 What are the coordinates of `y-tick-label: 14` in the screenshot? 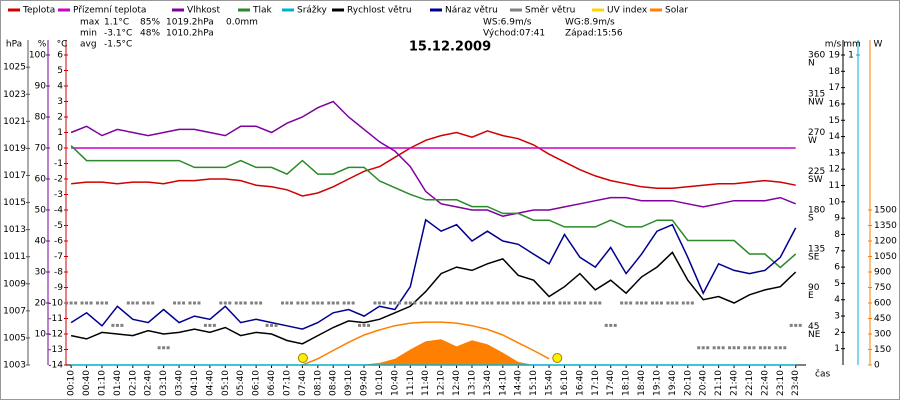 It's located at (835, 137).